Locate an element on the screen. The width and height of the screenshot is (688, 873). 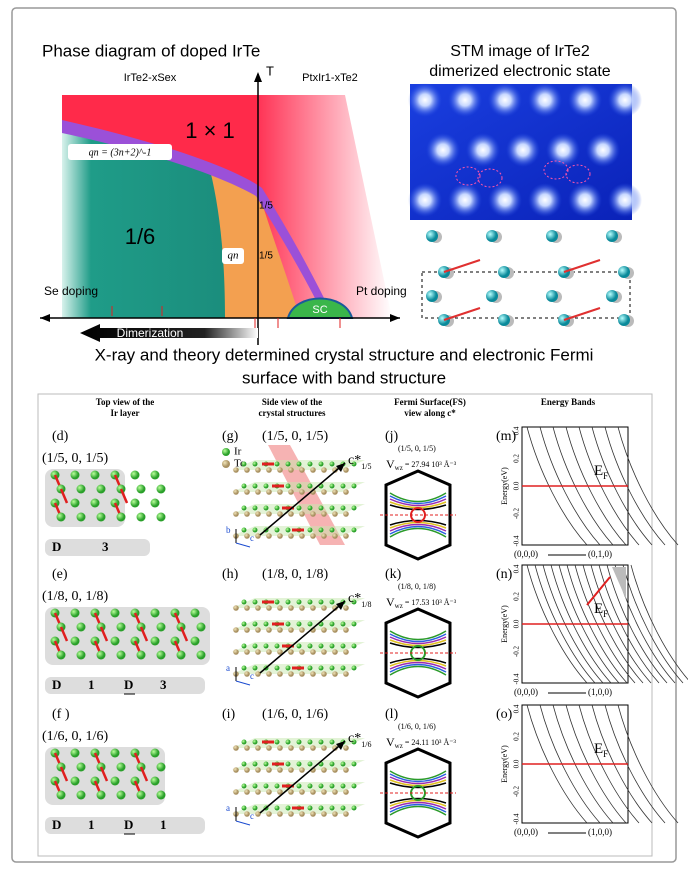
unit-cell is located at coordinates (526, 295).